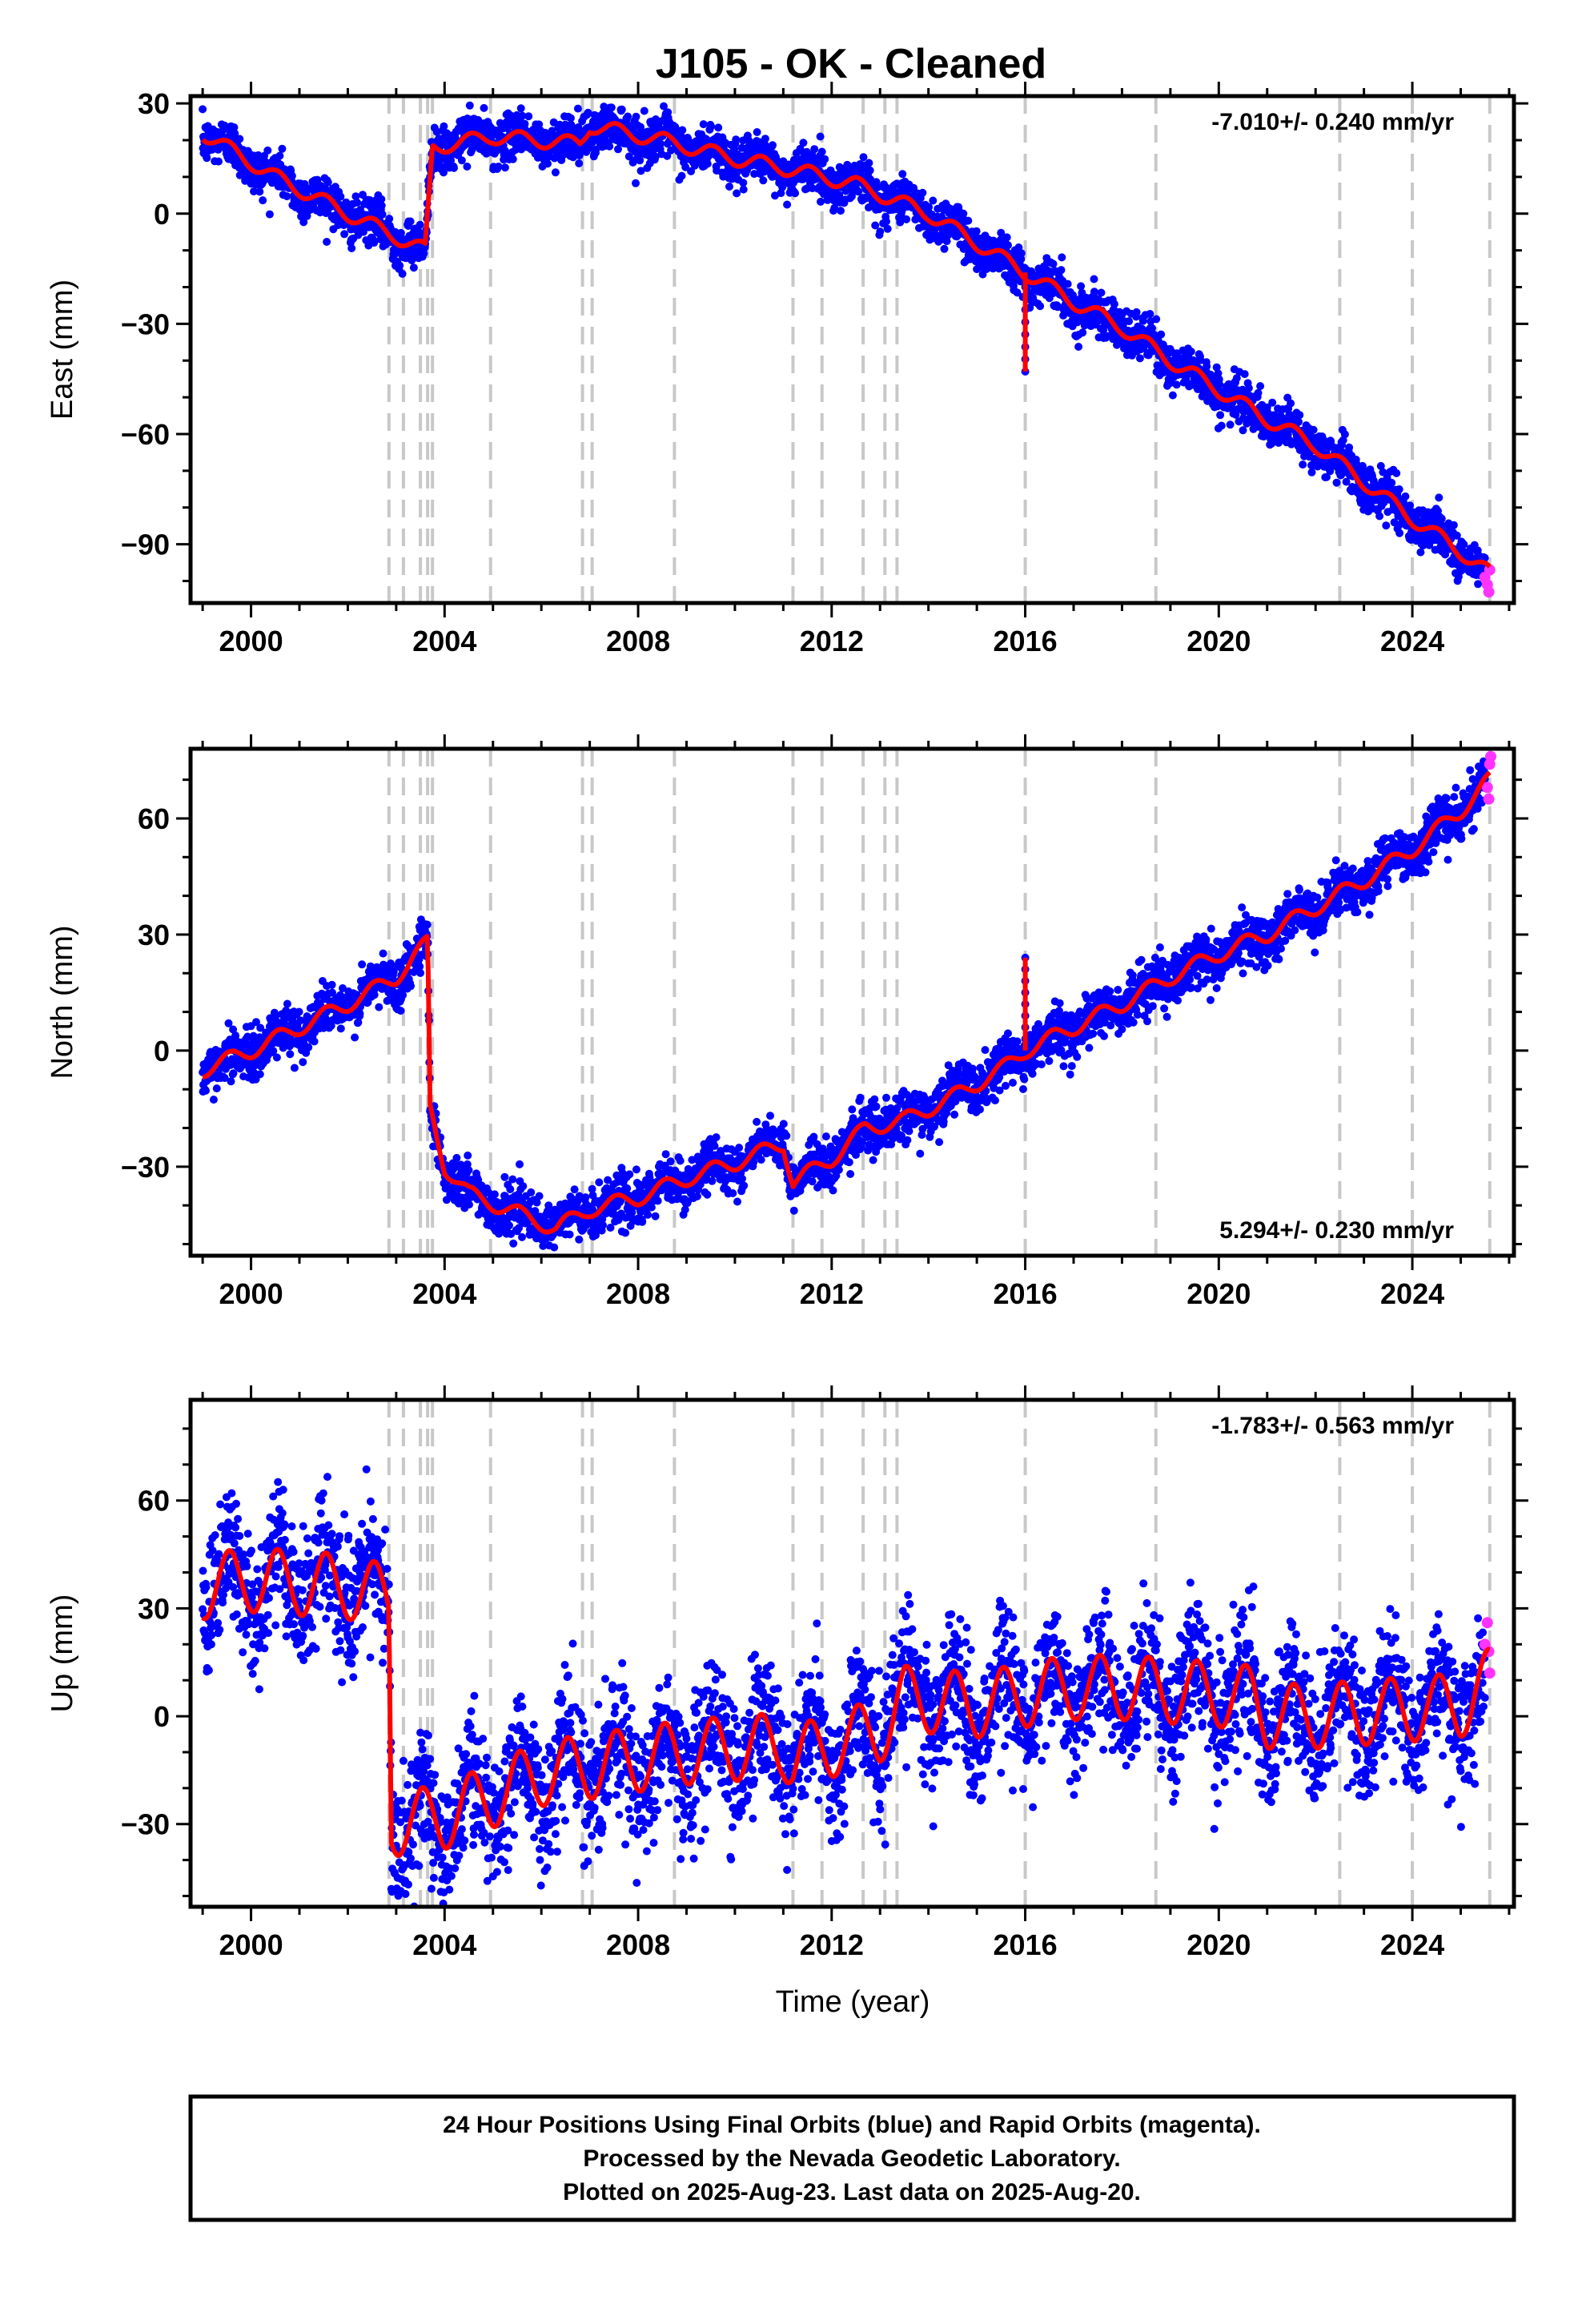 The height and width of the screenshot is (2324, 1582). What do you see at coordinates (1489, 592) in the screenshot?
I see `rapid-orbit-point` at bounding box center [1489, 592].